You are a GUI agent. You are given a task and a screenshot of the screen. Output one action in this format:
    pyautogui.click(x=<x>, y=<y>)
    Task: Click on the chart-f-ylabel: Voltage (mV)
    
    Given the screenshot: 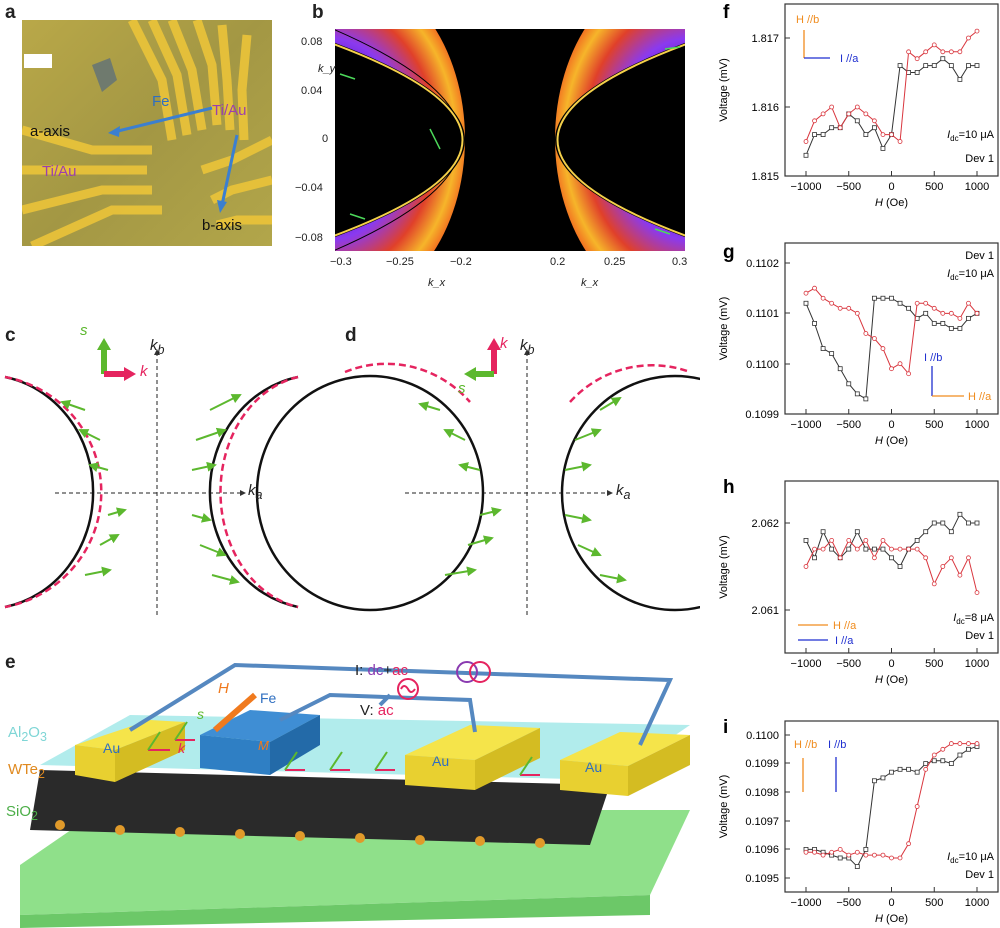 What is the action you would take?
    pyautogui.click(x=724, y=90)
    